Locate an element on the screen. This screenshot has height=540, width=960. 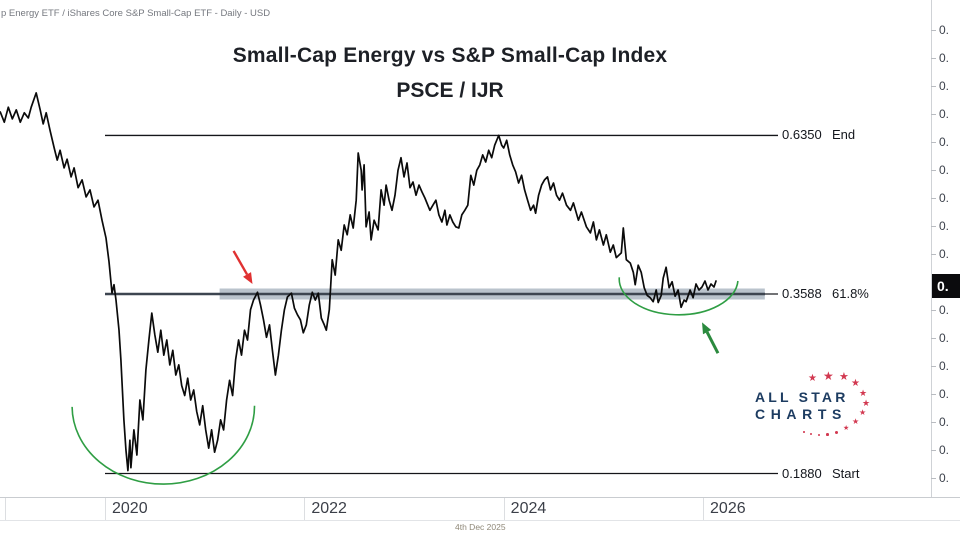
red-arrow-head-icon is located at coordinates (248, 278).